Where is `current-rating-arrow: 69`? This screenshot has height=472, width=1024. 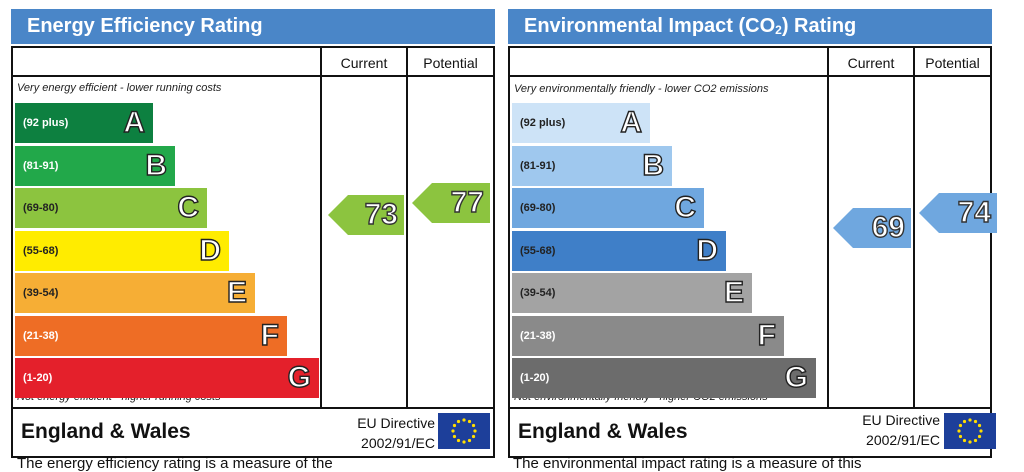 current-rating-arrow: 69 is located at coordinates (872, 228).